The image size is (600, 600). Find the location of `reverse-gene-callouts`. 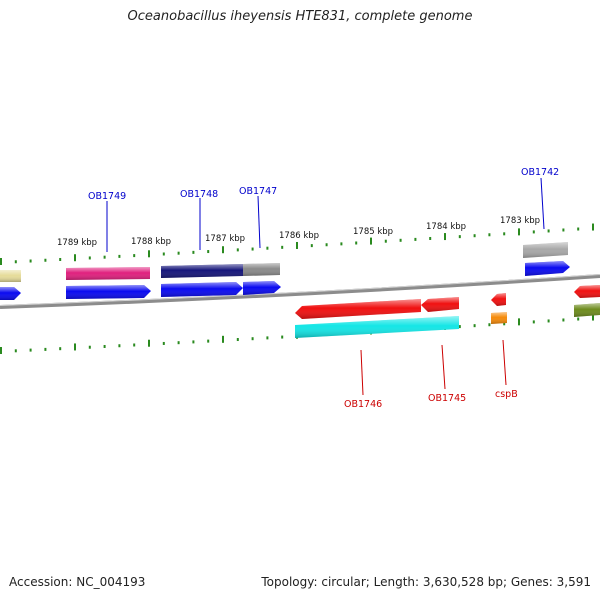

reverse-gene-callouts is located at coordinates (433, 367).